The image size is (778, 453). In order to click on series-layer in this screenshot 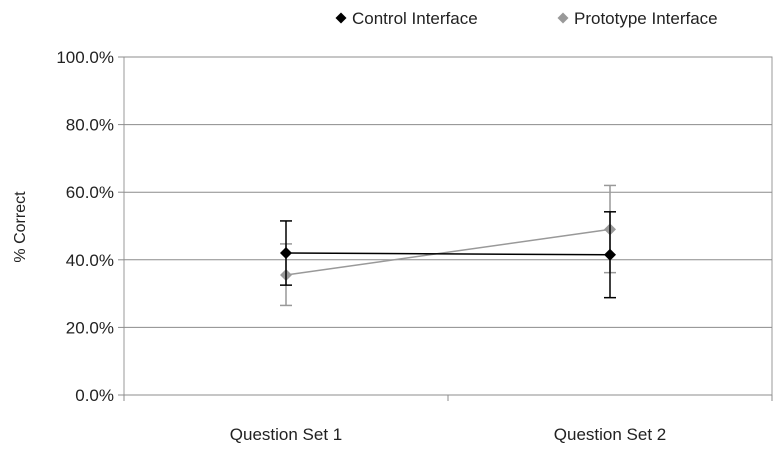, I will do `click(448, 245)`.